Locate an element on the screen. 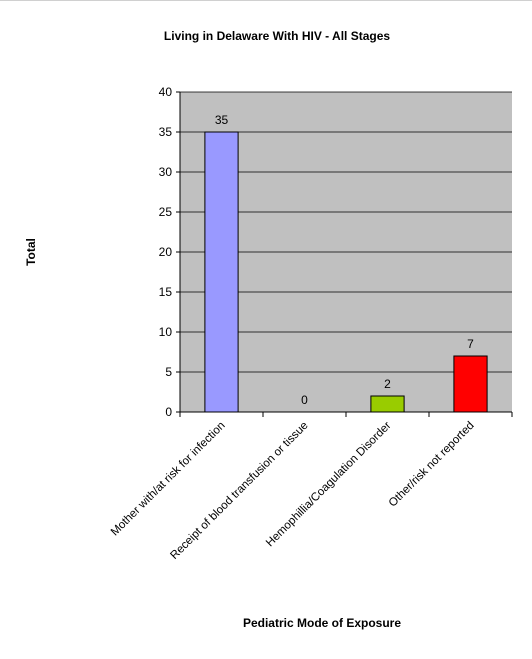 This screenshot has height=659, width=532. chart-title: Living in Delaware With HIV - All Stages is located at coordinates (277, 36).